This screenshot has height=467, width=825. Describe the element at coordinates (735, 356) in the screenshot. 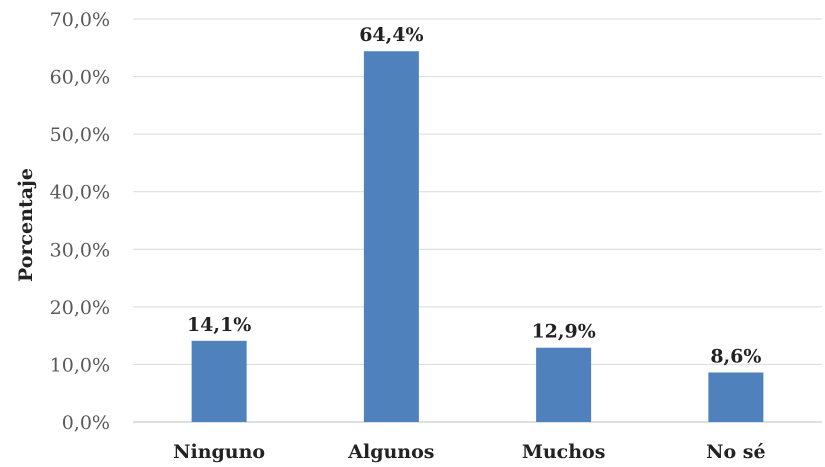

I see `data-label: 8,6%` at that location.